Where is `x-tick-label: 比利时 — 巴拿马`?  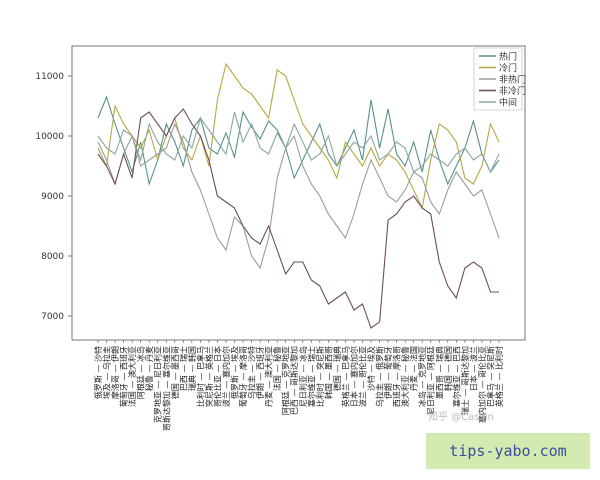
x-tick-label: 比利时 — 巴拿马 is located at coordinates (200, 376).